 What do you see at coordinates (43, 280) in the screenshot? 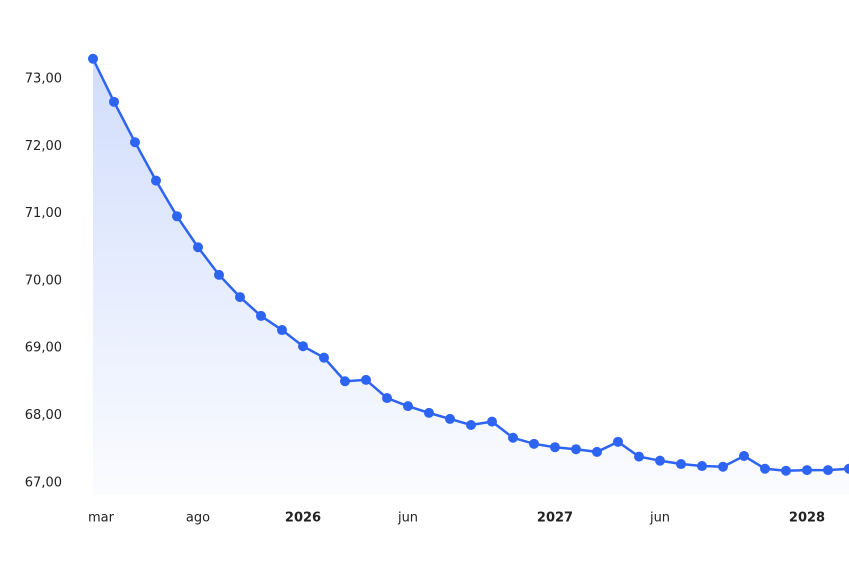
I see `y-tick-label: 70,00` at bounding box center [43, 280].